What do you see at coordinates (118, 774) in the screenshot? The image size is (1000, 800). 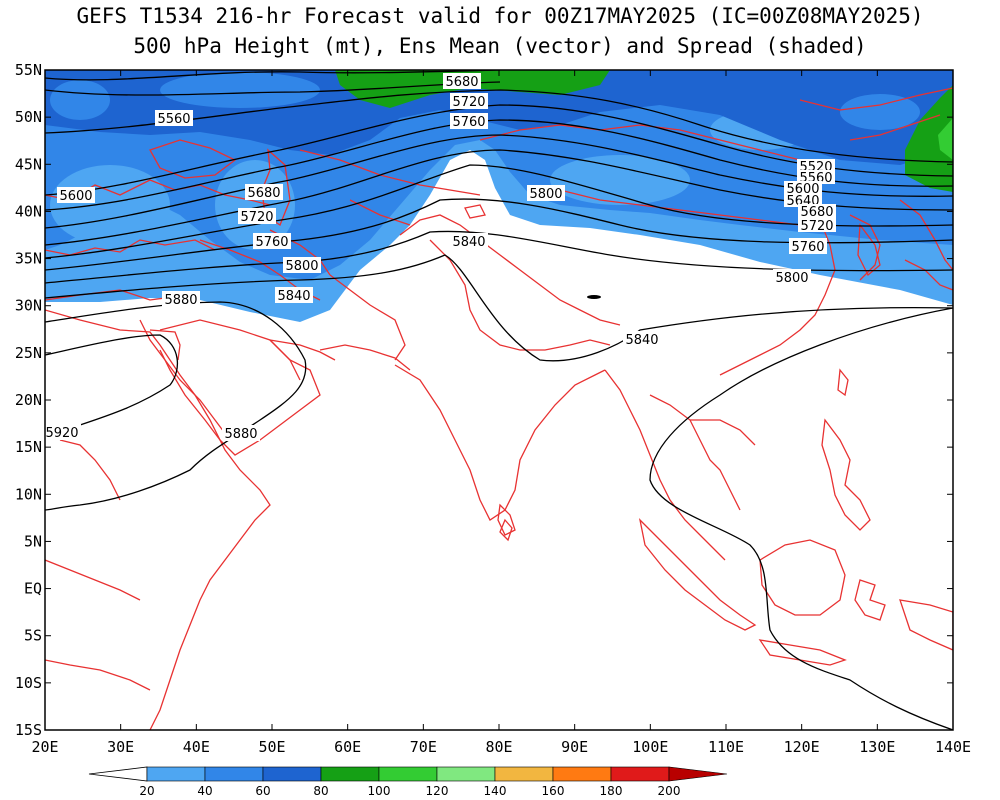 I see `colorbar-arrow-low` at bounding box center [118, 774].